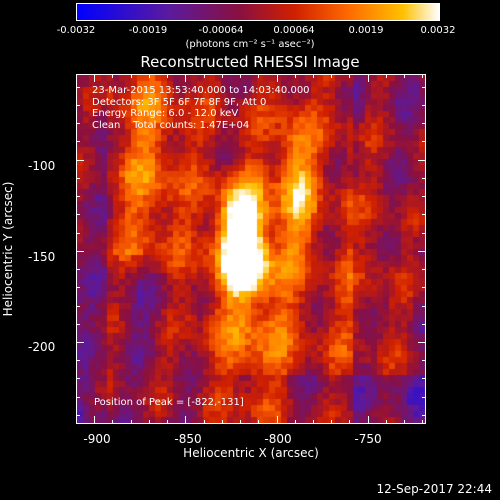 The width and height of the screenshot is (500, 500). What do you see at coordinates (278, 439) in the screenshot?
I see `x-tick-label: -800` at bounding box center [278, 439].